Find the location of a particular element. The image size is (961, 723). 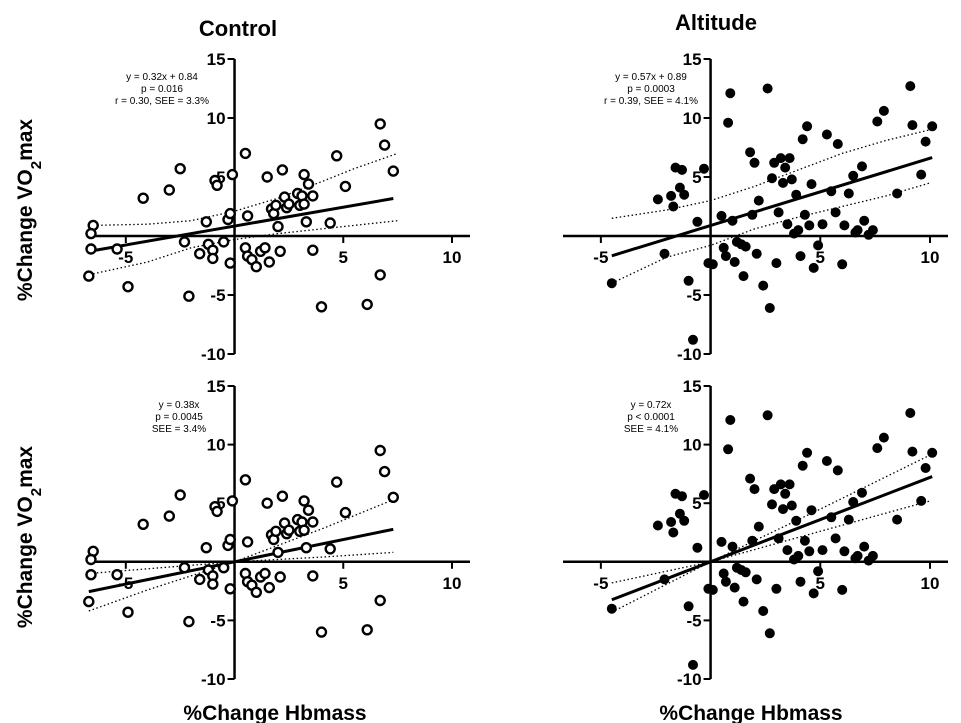

y-tick-label: -10 is located at coordinates (213, 354).